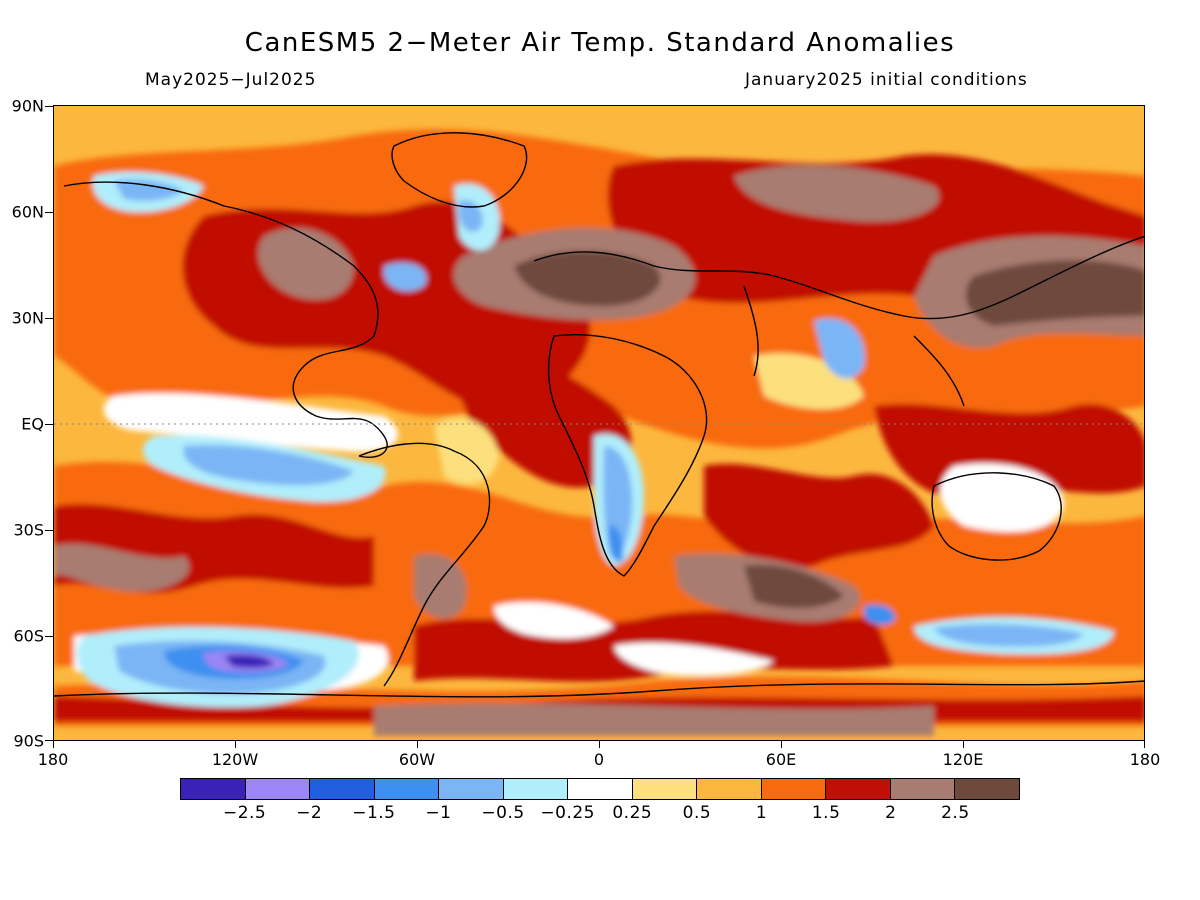  What do you see at coordinates (781, 759) in the screenshot?
I see `lon-label-60e: 60E` at bounding box center [781, 759].